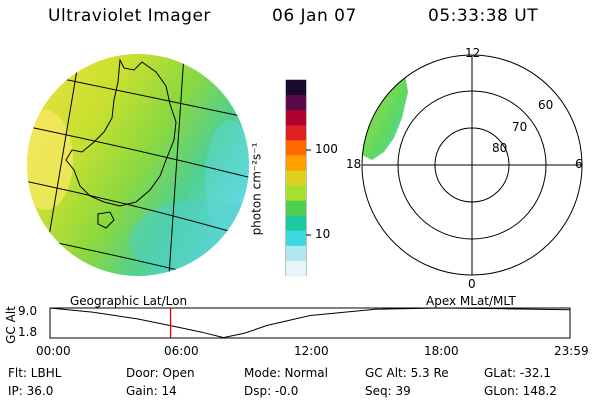 The height and width of the screenshot is (400, 600). What do you see at coordinates (579, 164) in the screenshot?
I see `mlt-label-6: 6` at bounding box center [579, 164].